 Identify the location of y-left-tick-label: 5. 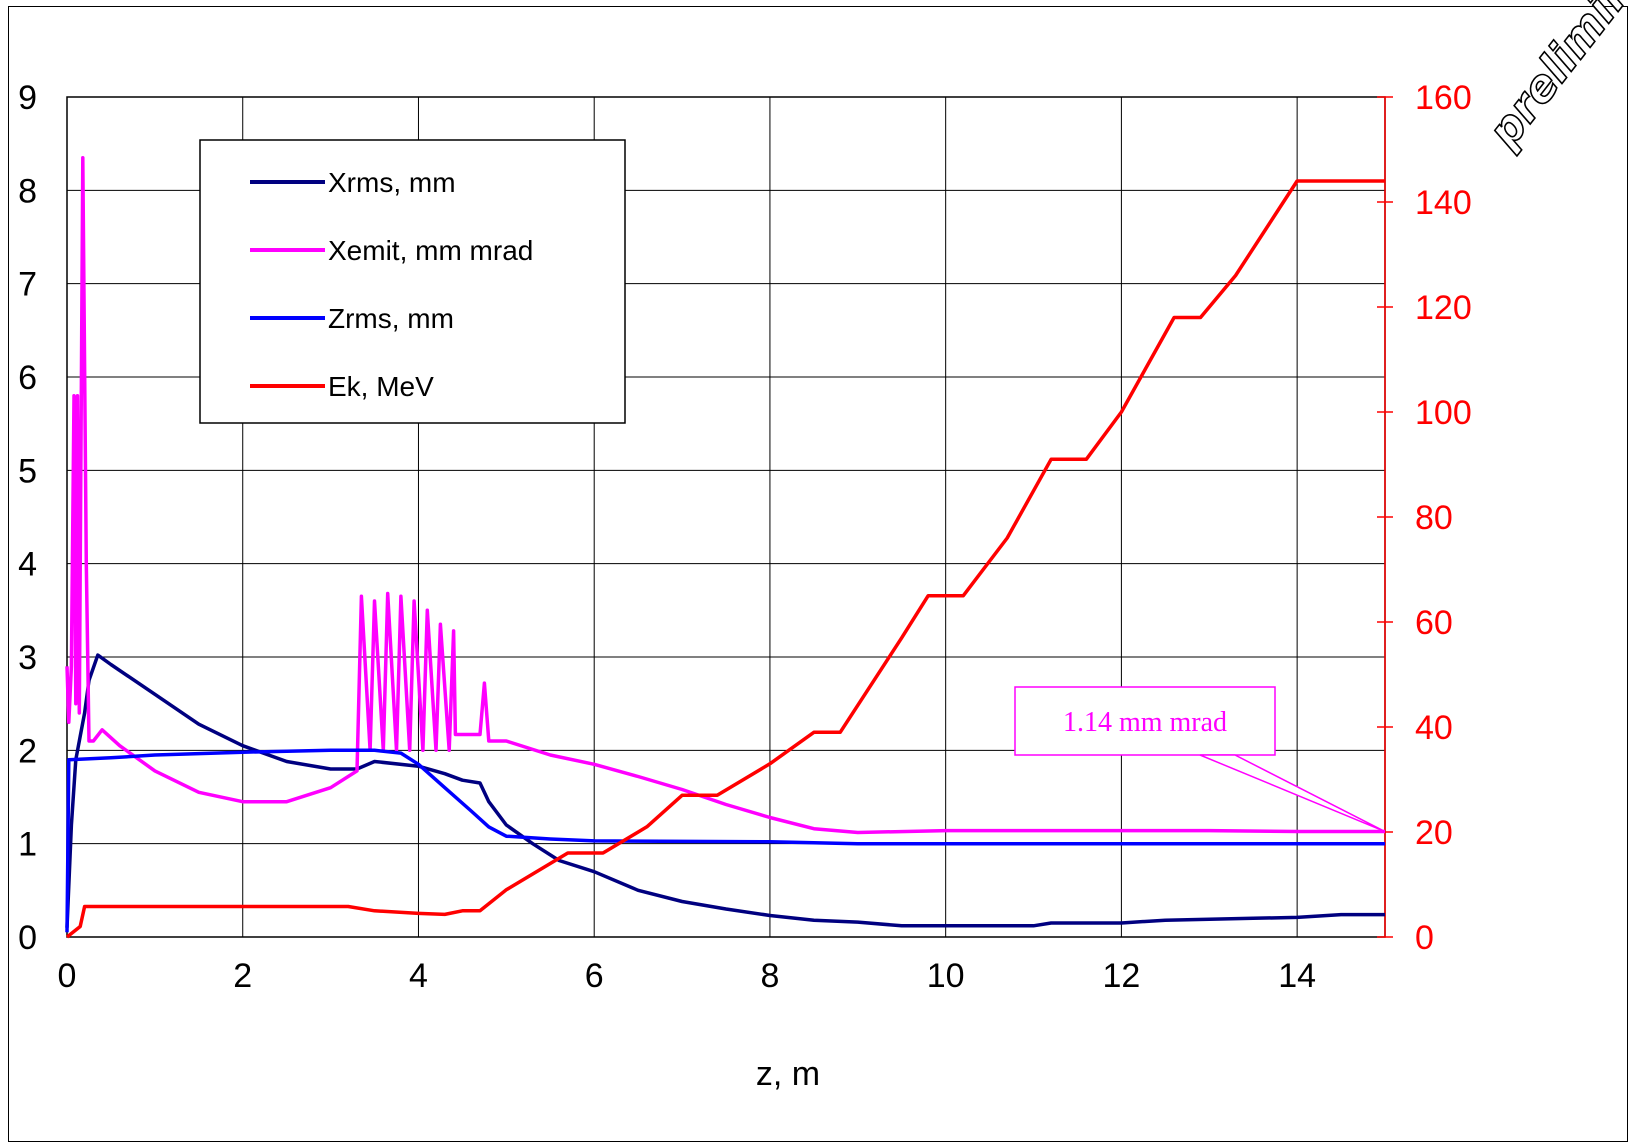
(27, 471).